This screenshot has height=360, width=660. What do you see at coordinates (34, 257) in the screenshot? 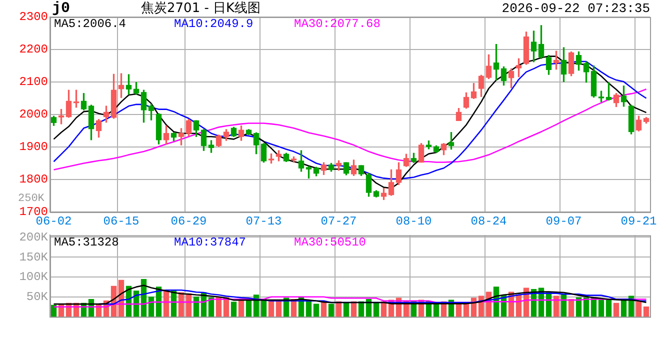
I see `y-tick-label: 150K` at bounding box center [34, 257].